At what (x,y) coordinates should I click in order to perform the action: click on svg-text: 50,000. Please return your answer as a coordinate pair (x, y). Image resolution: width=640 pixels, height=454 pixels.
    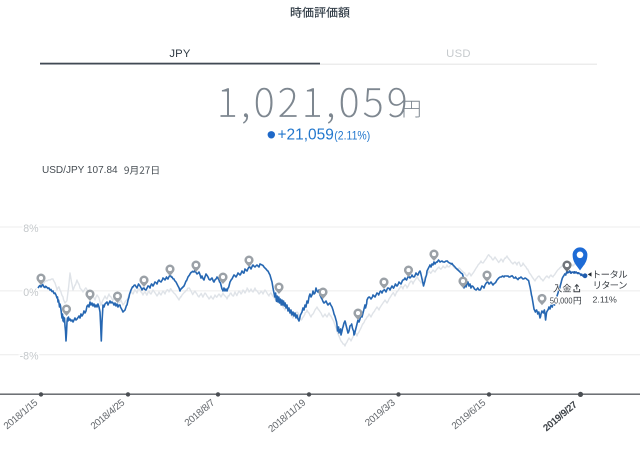
    Looking at the image, I should click on (561, 301).